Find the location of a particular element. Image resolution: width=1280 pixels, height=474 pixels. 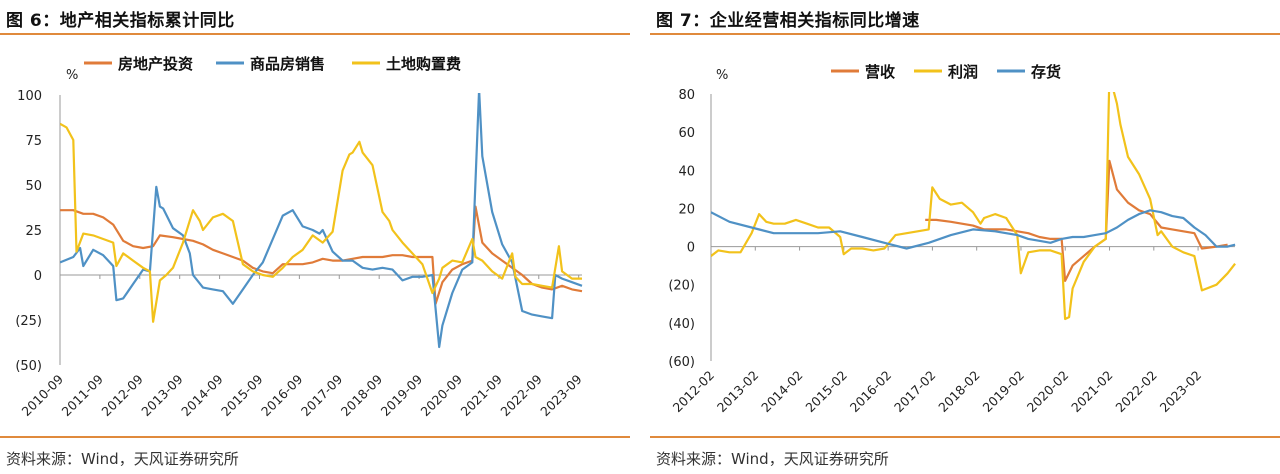

x-tick-label: 2023-02 is located at coordinates (1181, 392).